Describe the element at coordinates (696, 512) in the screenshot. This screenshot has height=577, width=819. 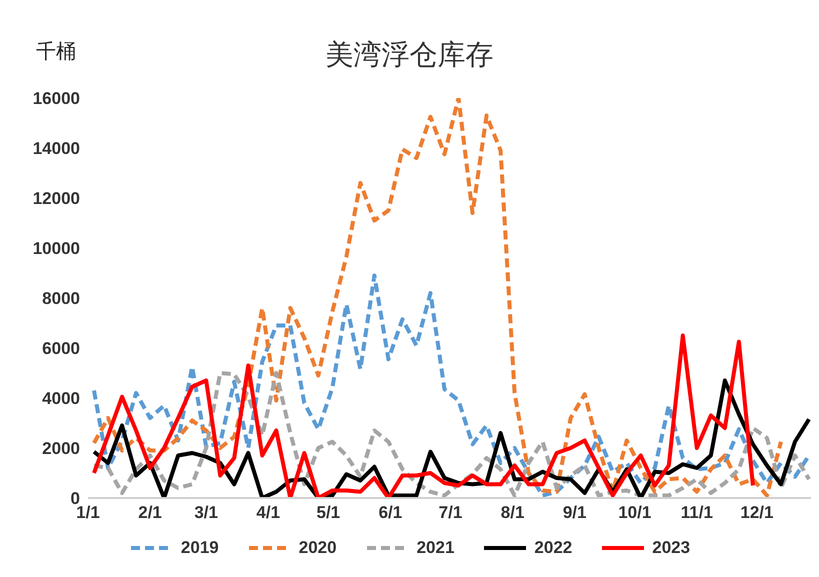
I see `x-tick-label: 11/1` at that location.